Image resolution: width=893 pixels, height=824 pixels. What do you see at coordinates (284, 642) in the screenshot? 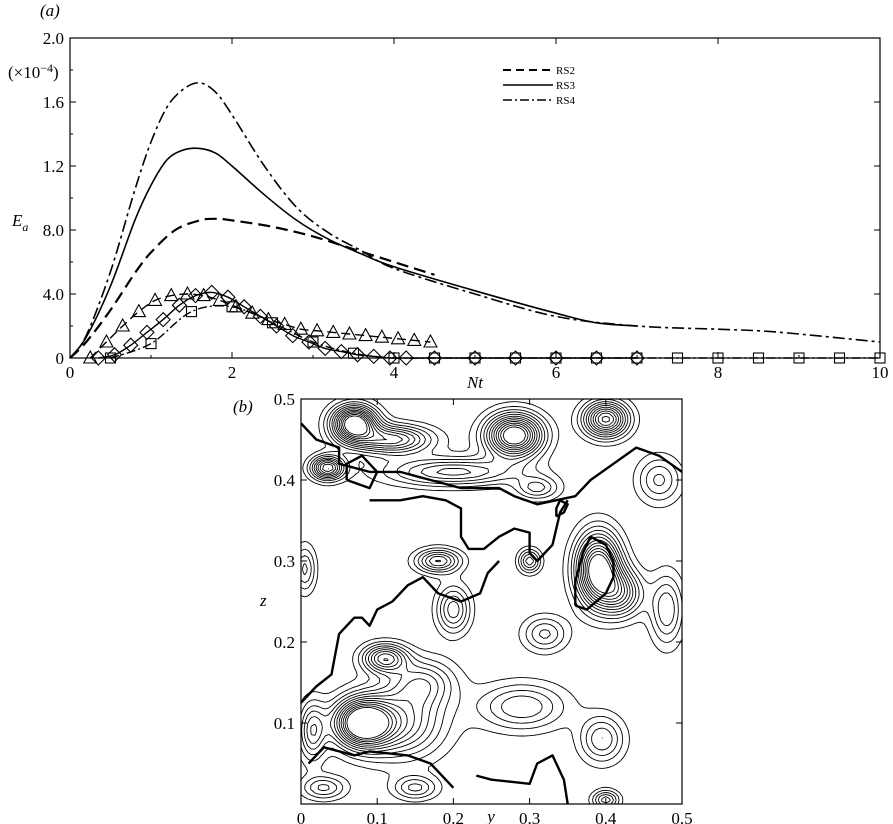
I see `panel-b-y-tick-label: 0.2` at bounding box center [284, 642].